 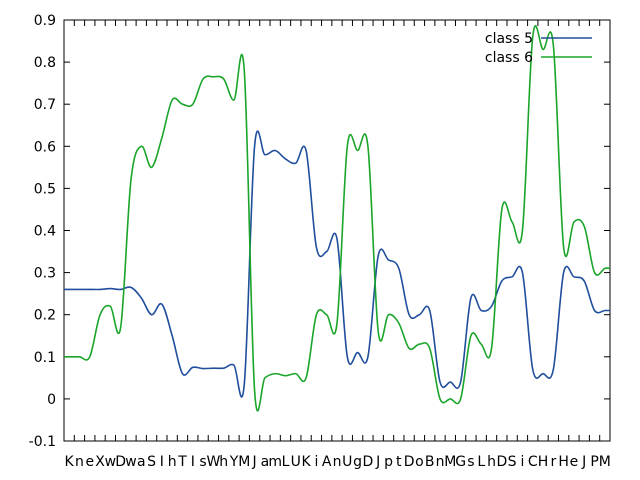 I want to click on legend-label-2: class 6, so click(x=509, y=58).